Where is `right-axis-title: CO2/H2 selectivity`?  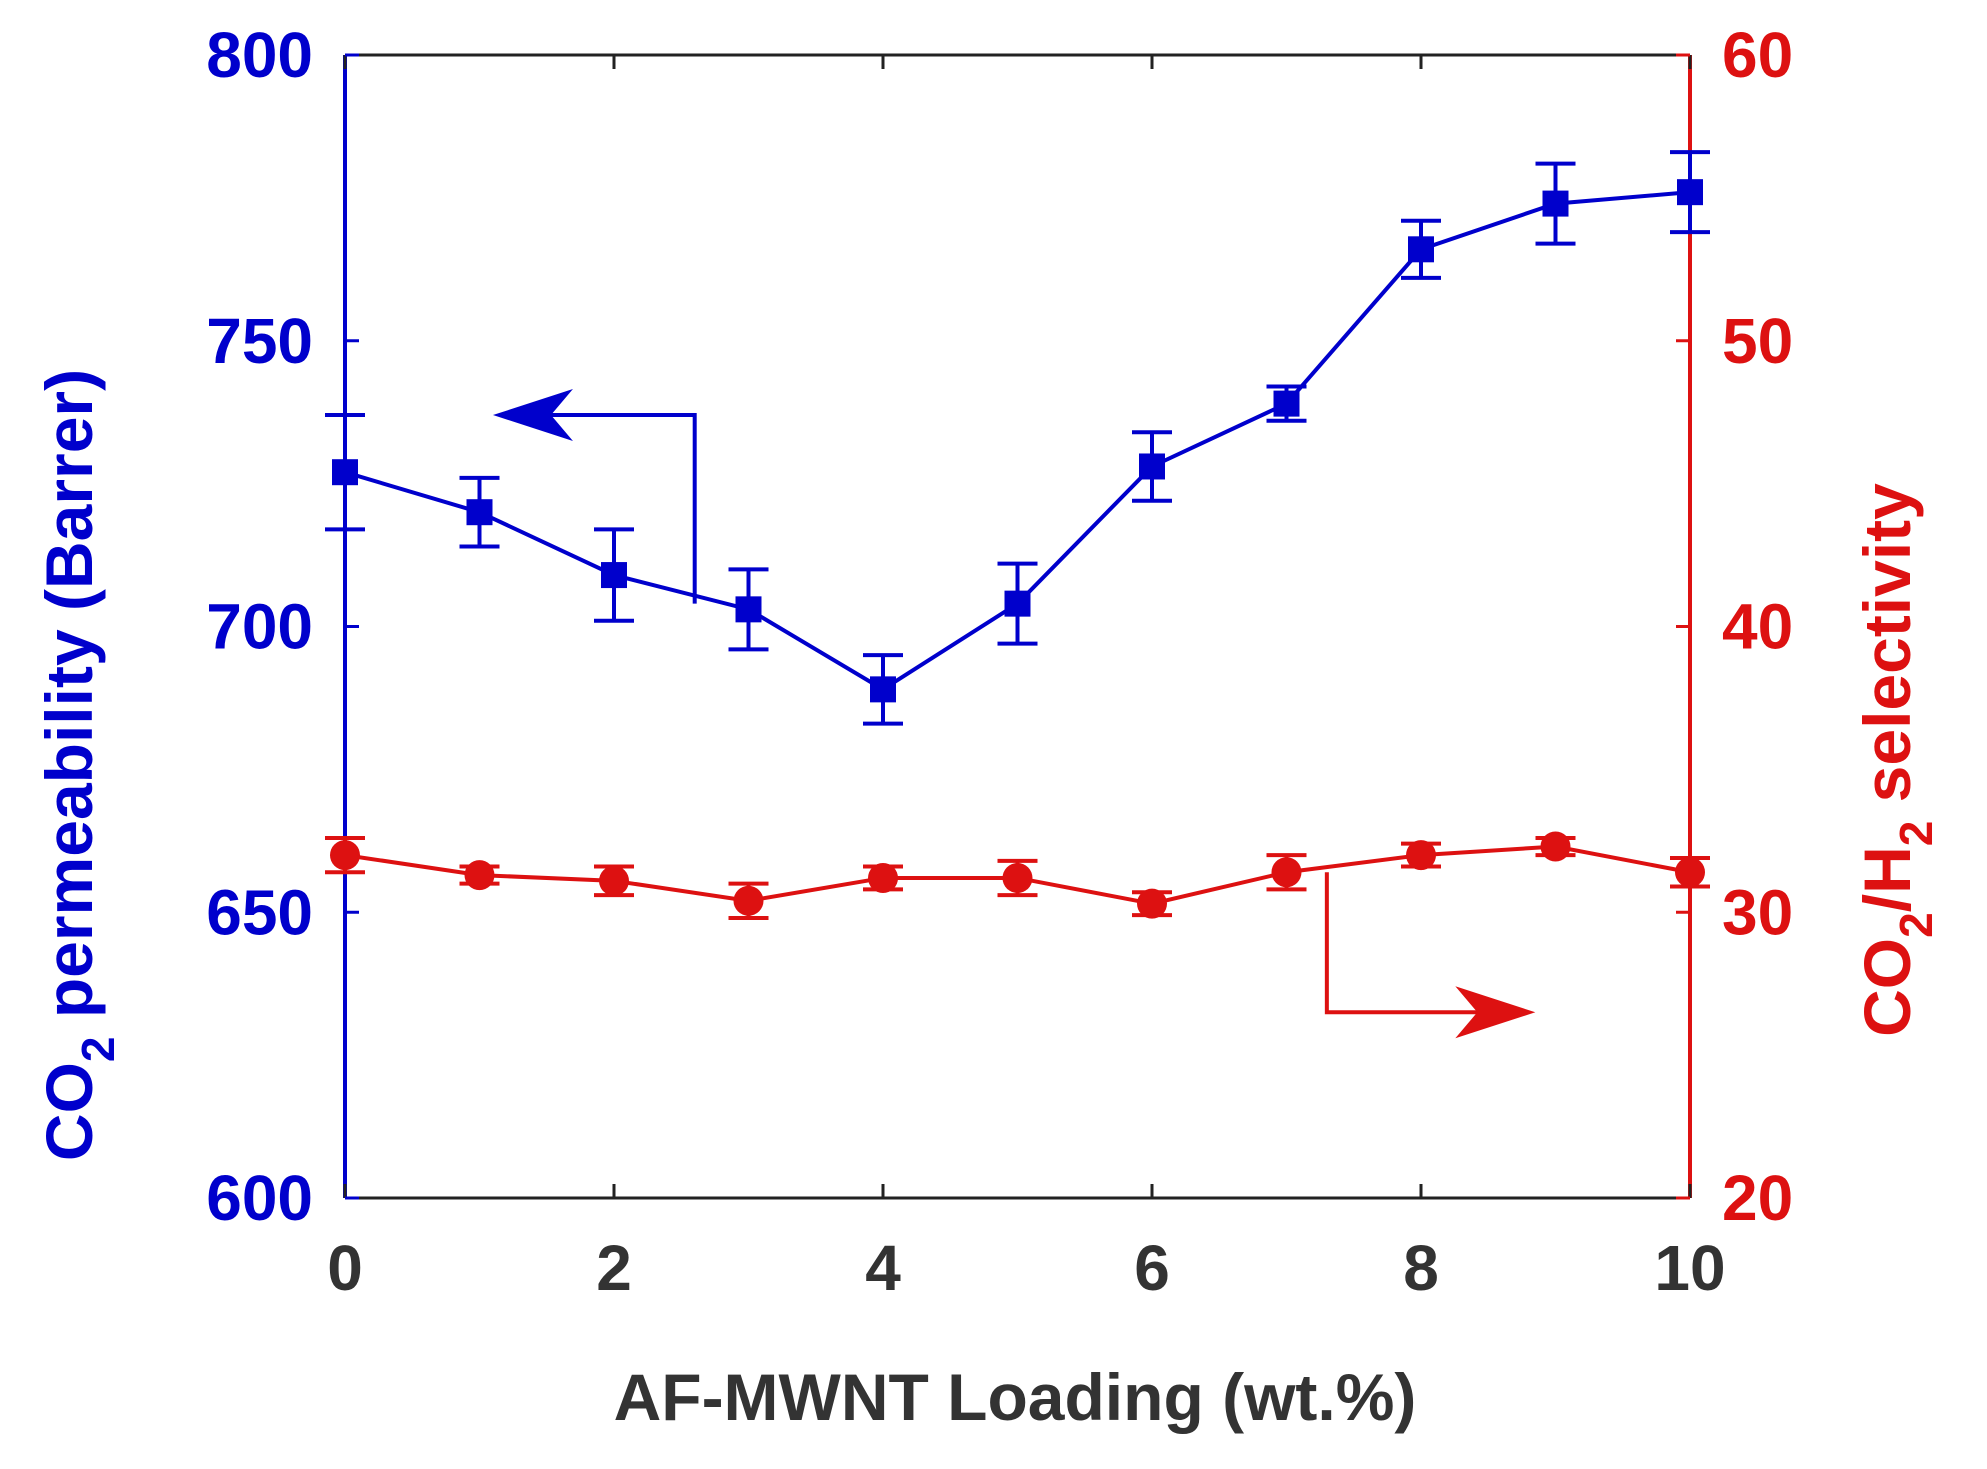
right-axis-title: CO2/H2 selectivity is located at coordinates (1896, 760).